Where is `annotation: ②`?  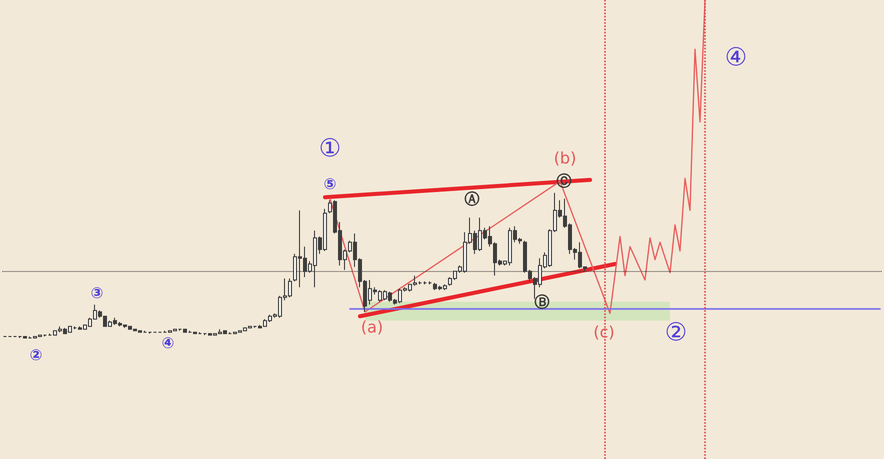 annotation: ② is located at coordinates (676, 332).